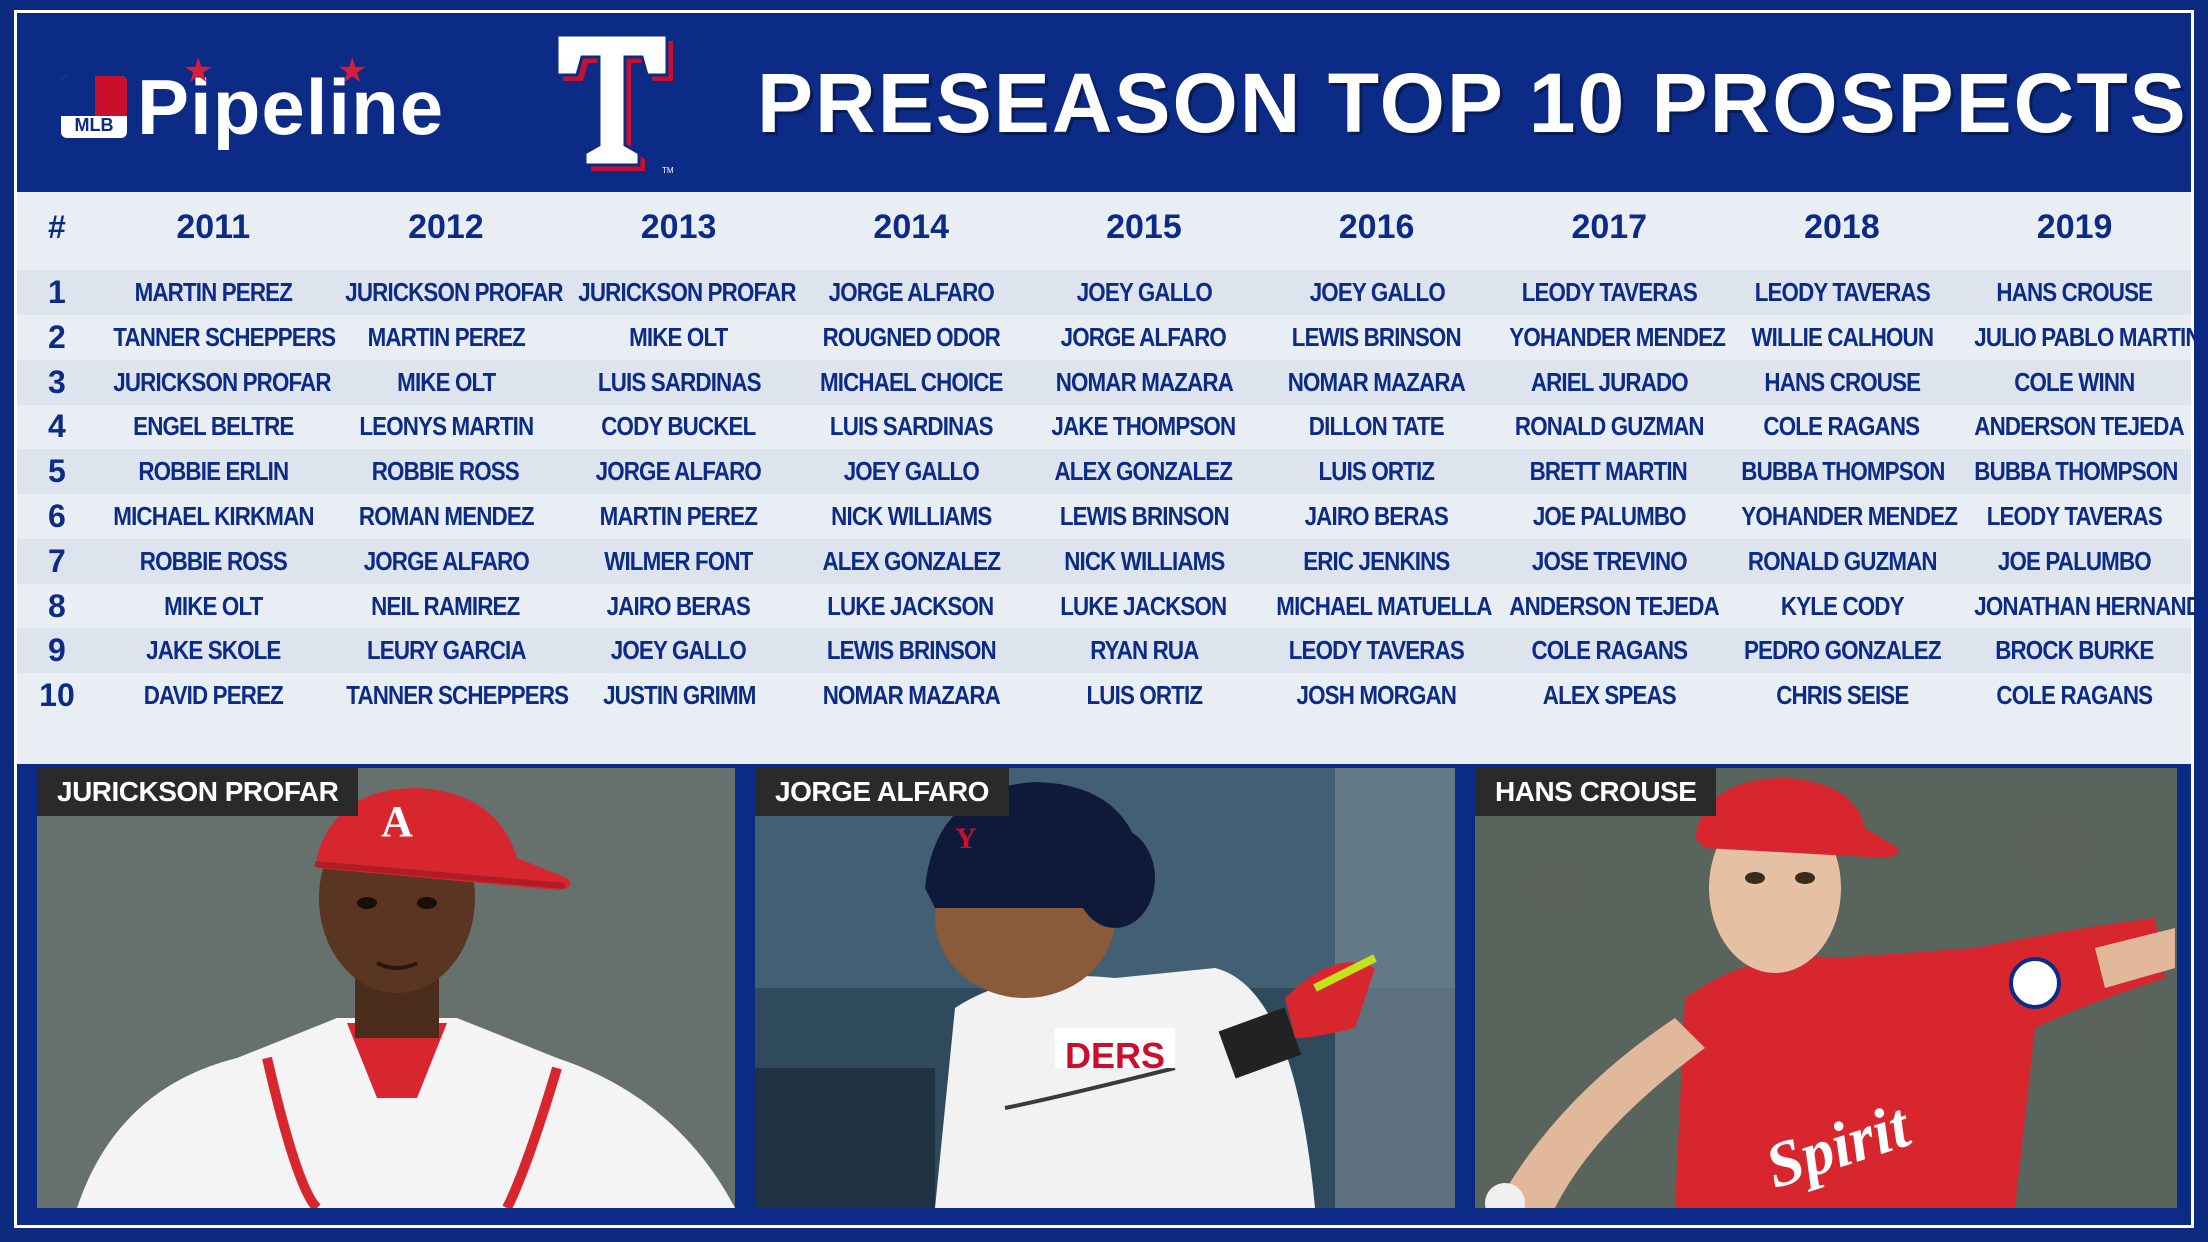  I want to click on year-header: 2013, so click(678, 226).